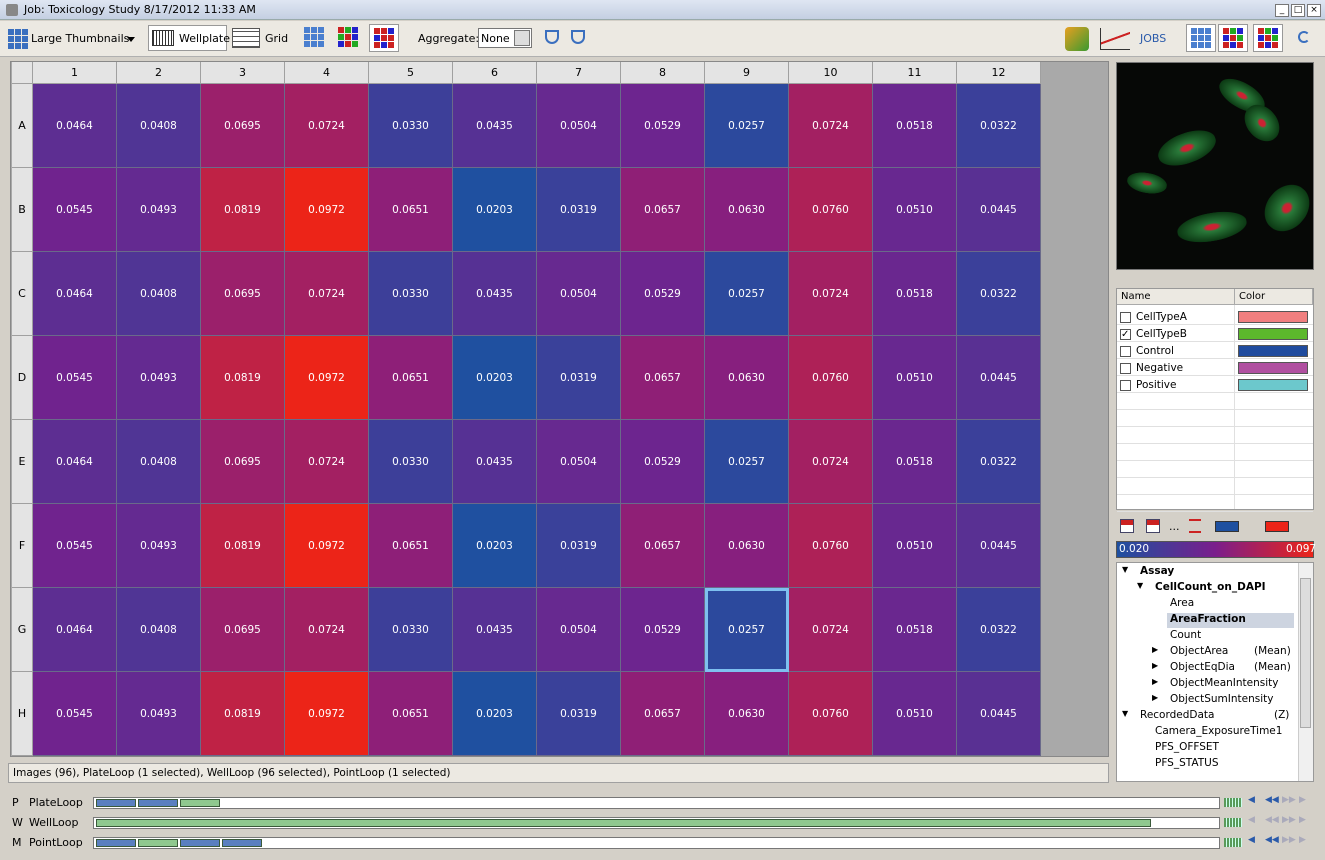 The image size is (1325, 860). Describe the element at coordinates (1140, 585) in the screenshot. I see `tree-toggle: ▼` at that location.